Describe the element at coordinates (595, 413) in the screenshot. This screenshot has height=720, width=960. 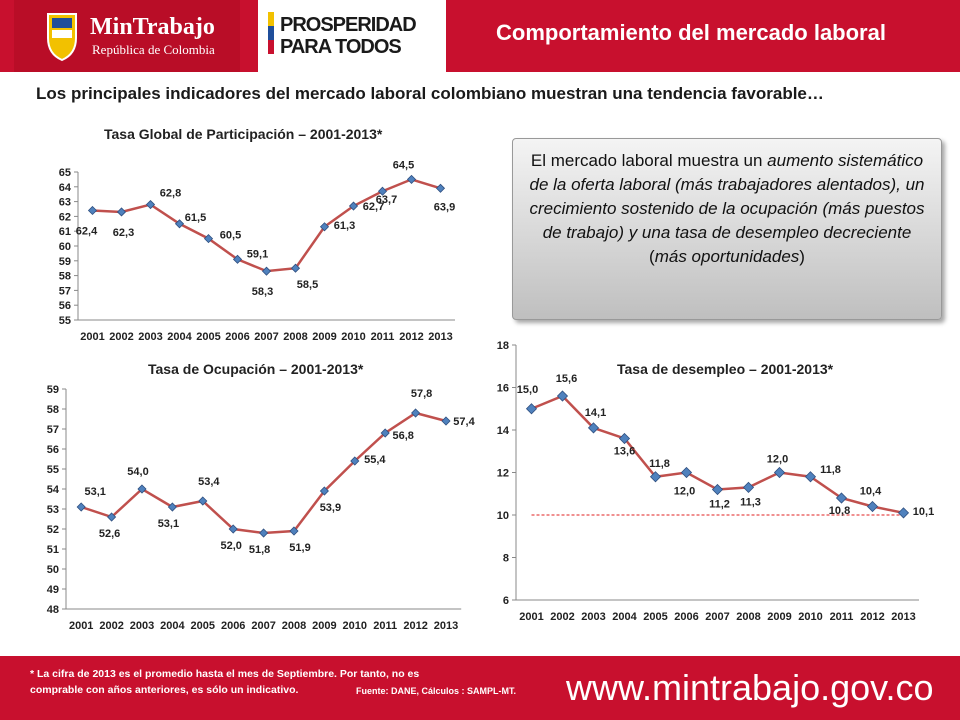
I see `data-label: 14,1` at that location.